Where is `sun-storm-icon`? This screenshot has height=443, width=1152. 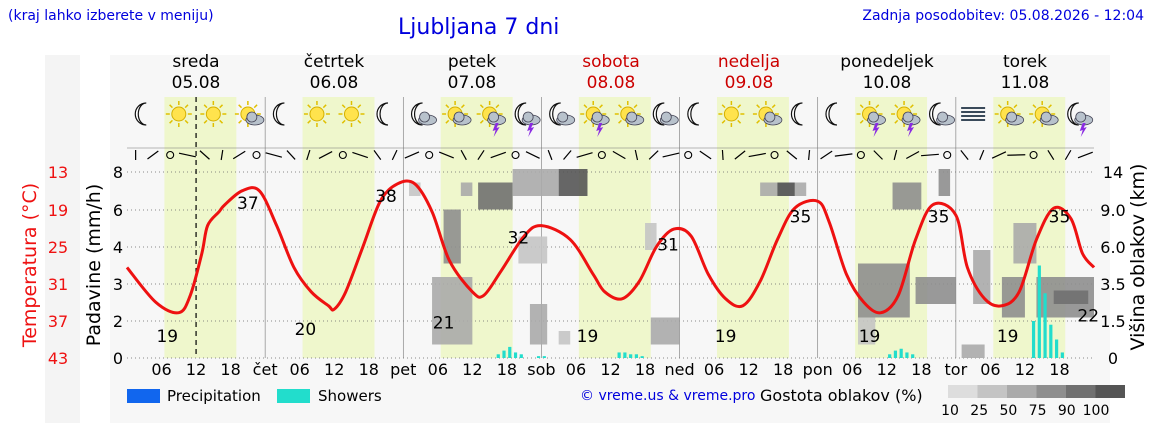
sun-storm-icon is located at coordinates (871, 119).